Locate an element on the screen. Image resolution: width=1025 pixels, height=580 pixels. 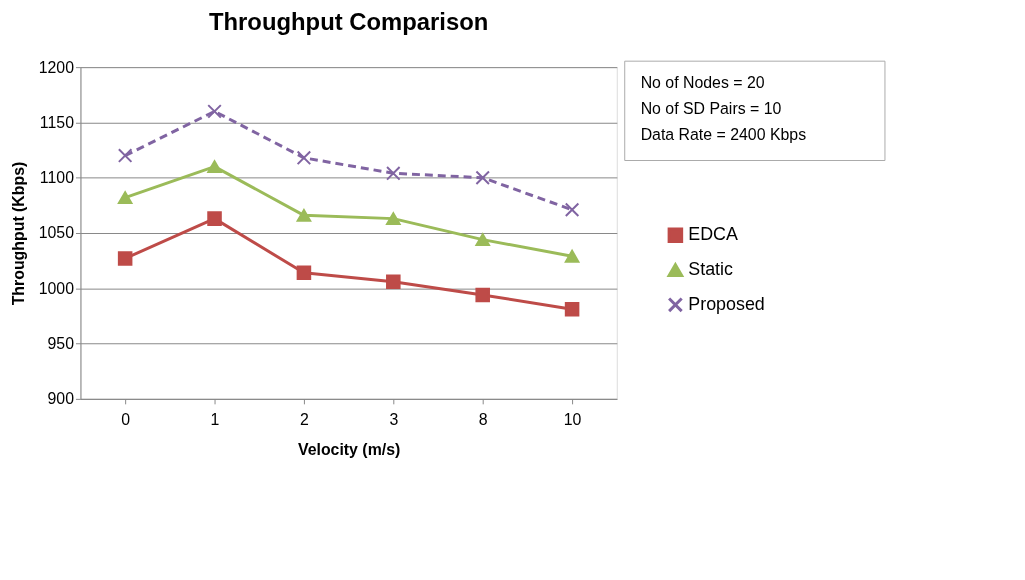
x-tick-label: 1 is located at coordinates (215, 420).